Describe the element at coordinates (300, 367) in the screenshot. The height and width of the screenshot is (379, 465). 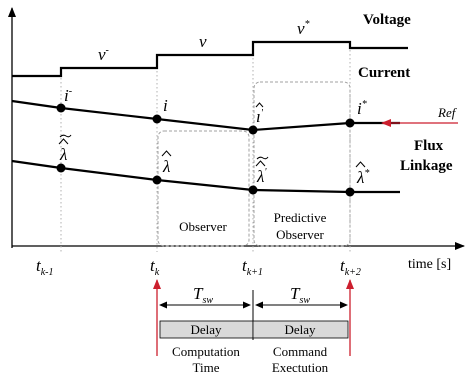
I see `command-caption-2: Exectution` at that location.